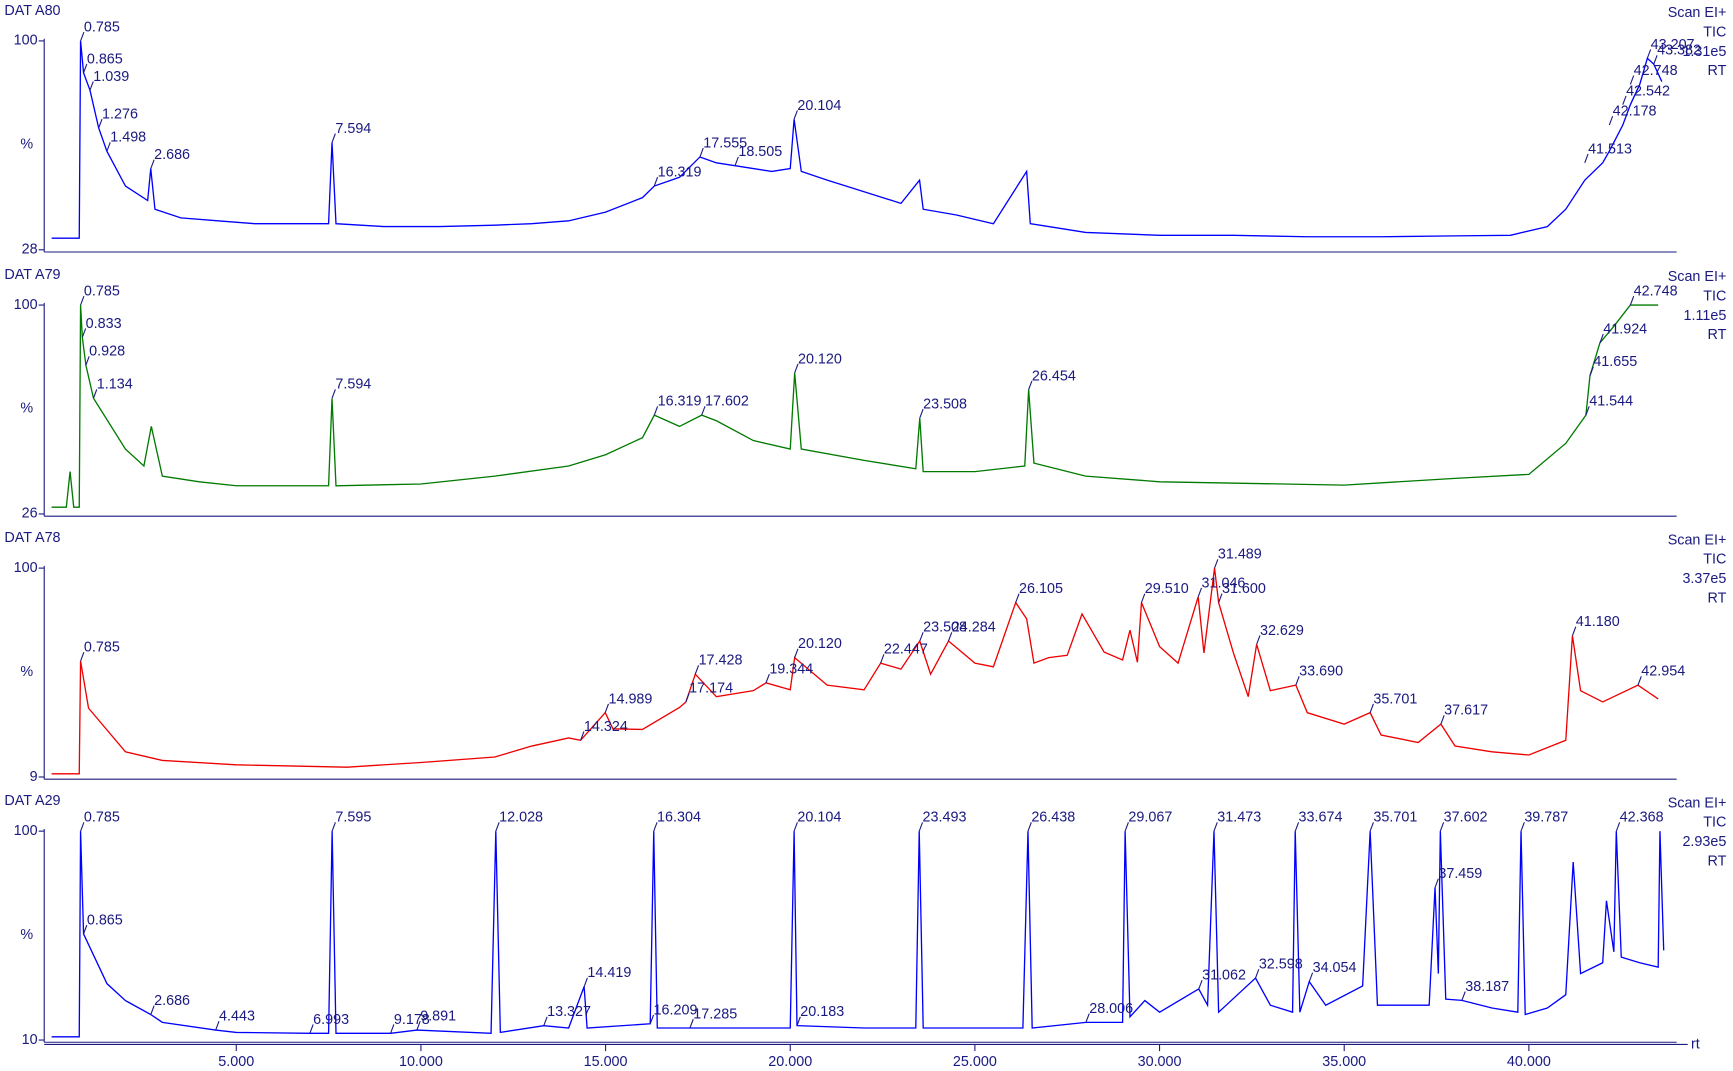 Image resolution: width=1733 pixels, height=1071 pixels. Describe the element at coordinates (1546, 818) in the screenshot. I see `peak-label: 39.787` at that location.